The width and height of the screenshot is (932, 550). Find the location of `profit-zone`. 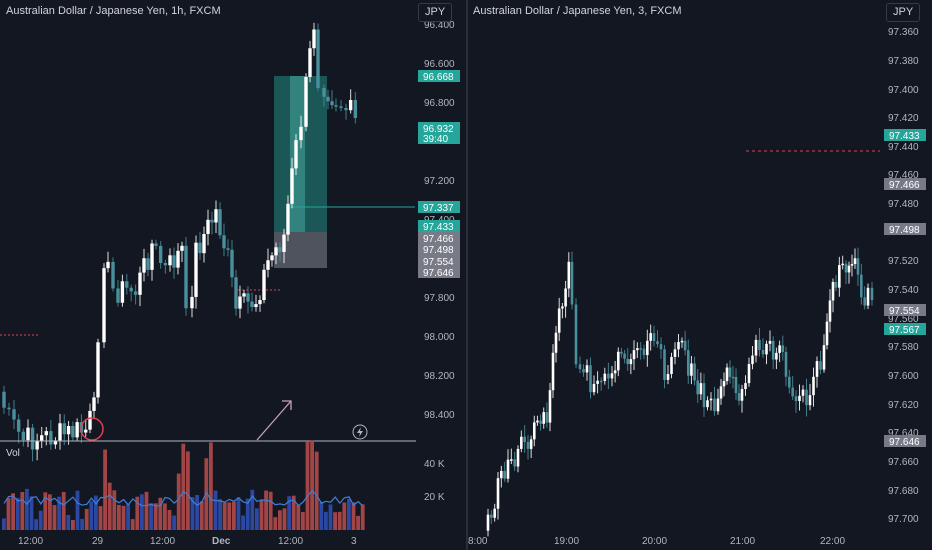

profit-zone is located at coordinates (300, 154).